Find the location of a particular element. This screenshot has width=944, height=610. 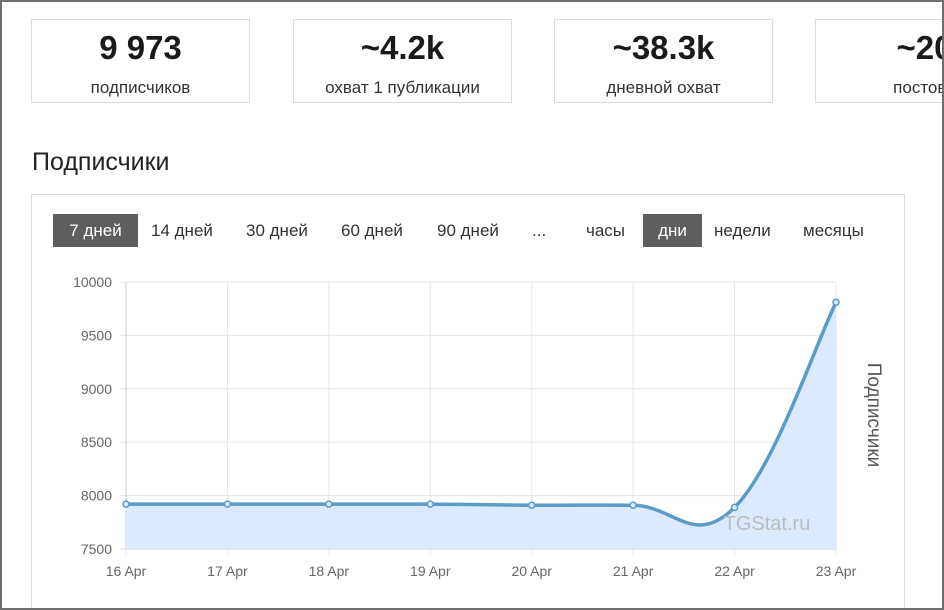

y-tick-label: 10000 is located at coordinates (92, 282).